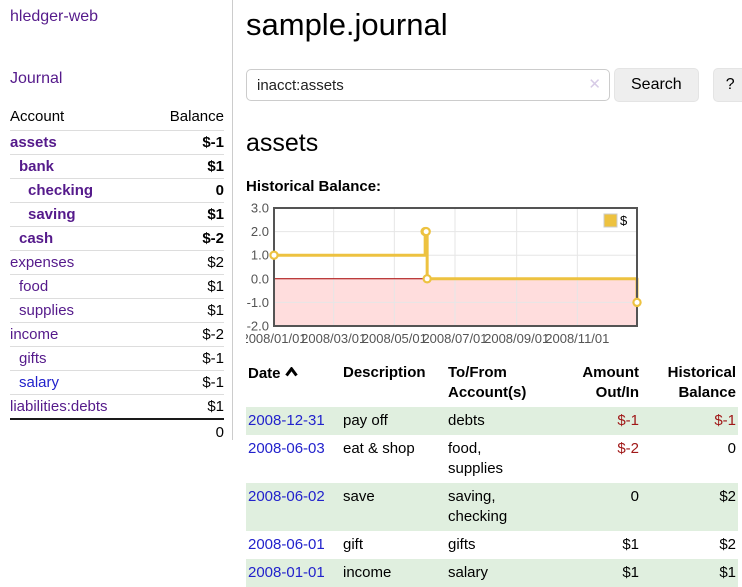 Image resolution: width=742 pixels, height=587 pixels. I want to click on search-input, so click(428, 85).